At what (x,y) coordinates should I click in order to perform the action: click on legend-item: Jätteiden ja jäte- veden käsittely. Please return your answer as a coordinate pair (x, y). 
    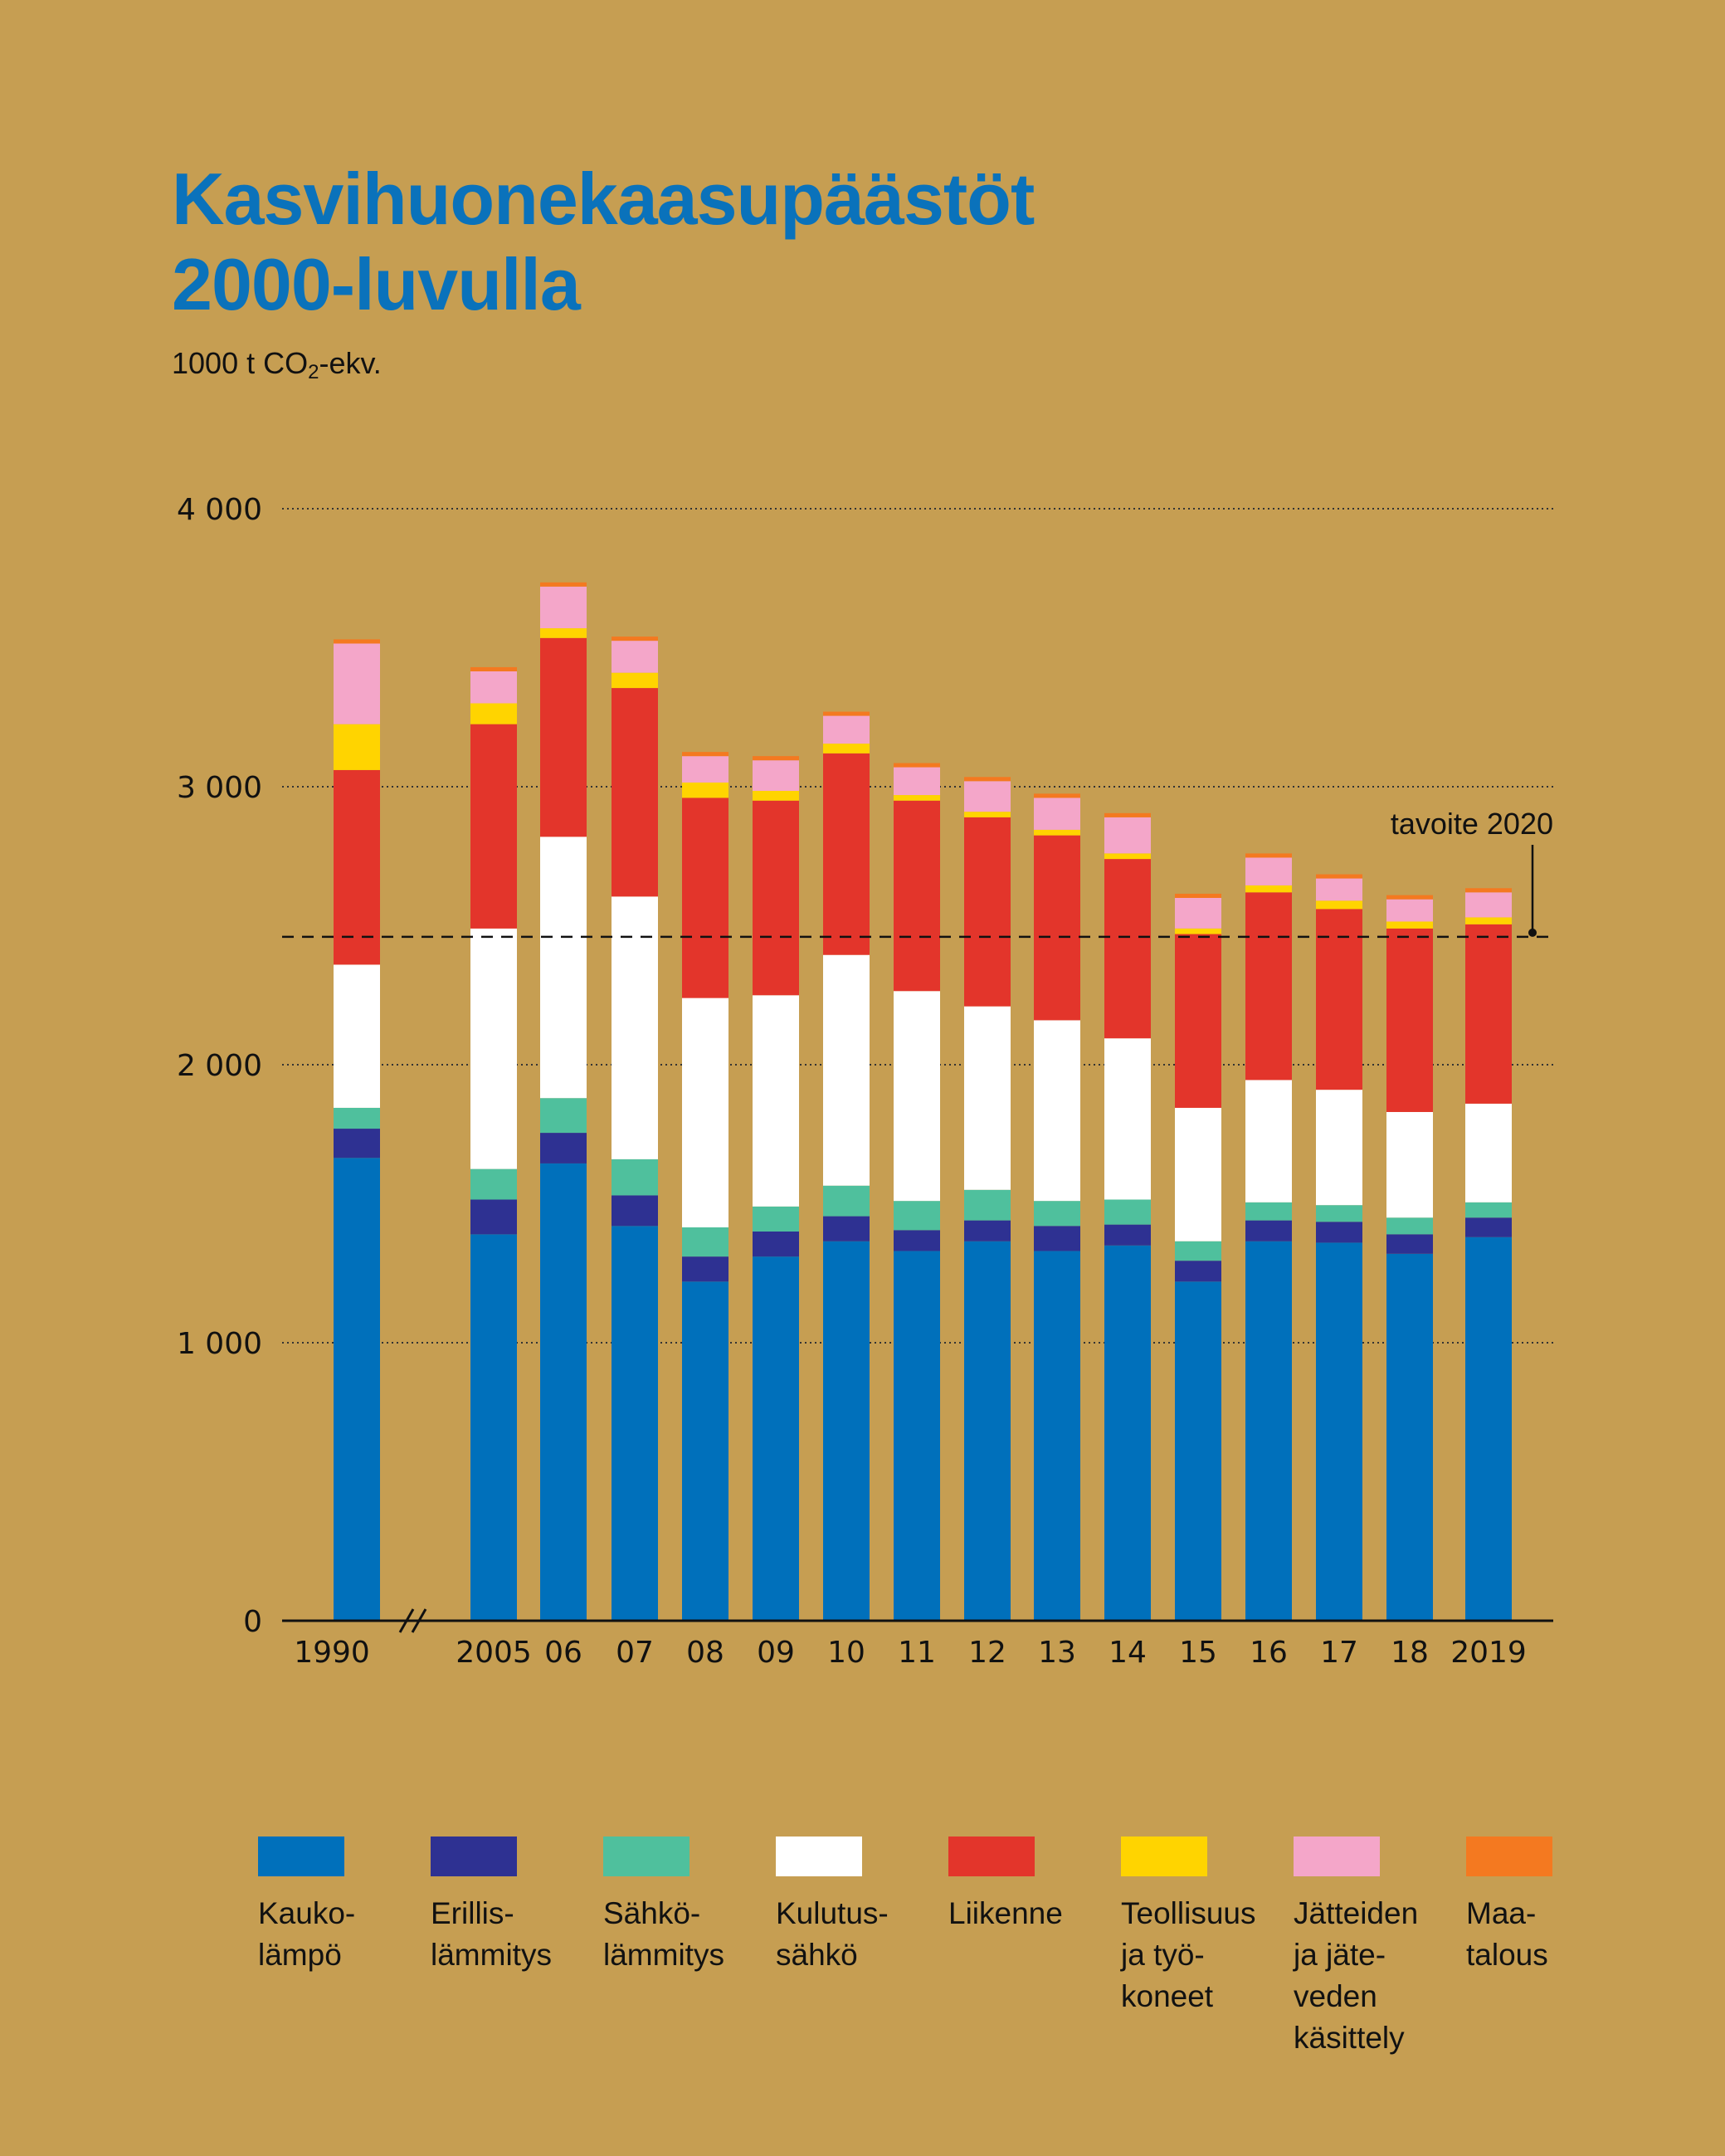
    Looking at the image, I should click on (1376, 1948).